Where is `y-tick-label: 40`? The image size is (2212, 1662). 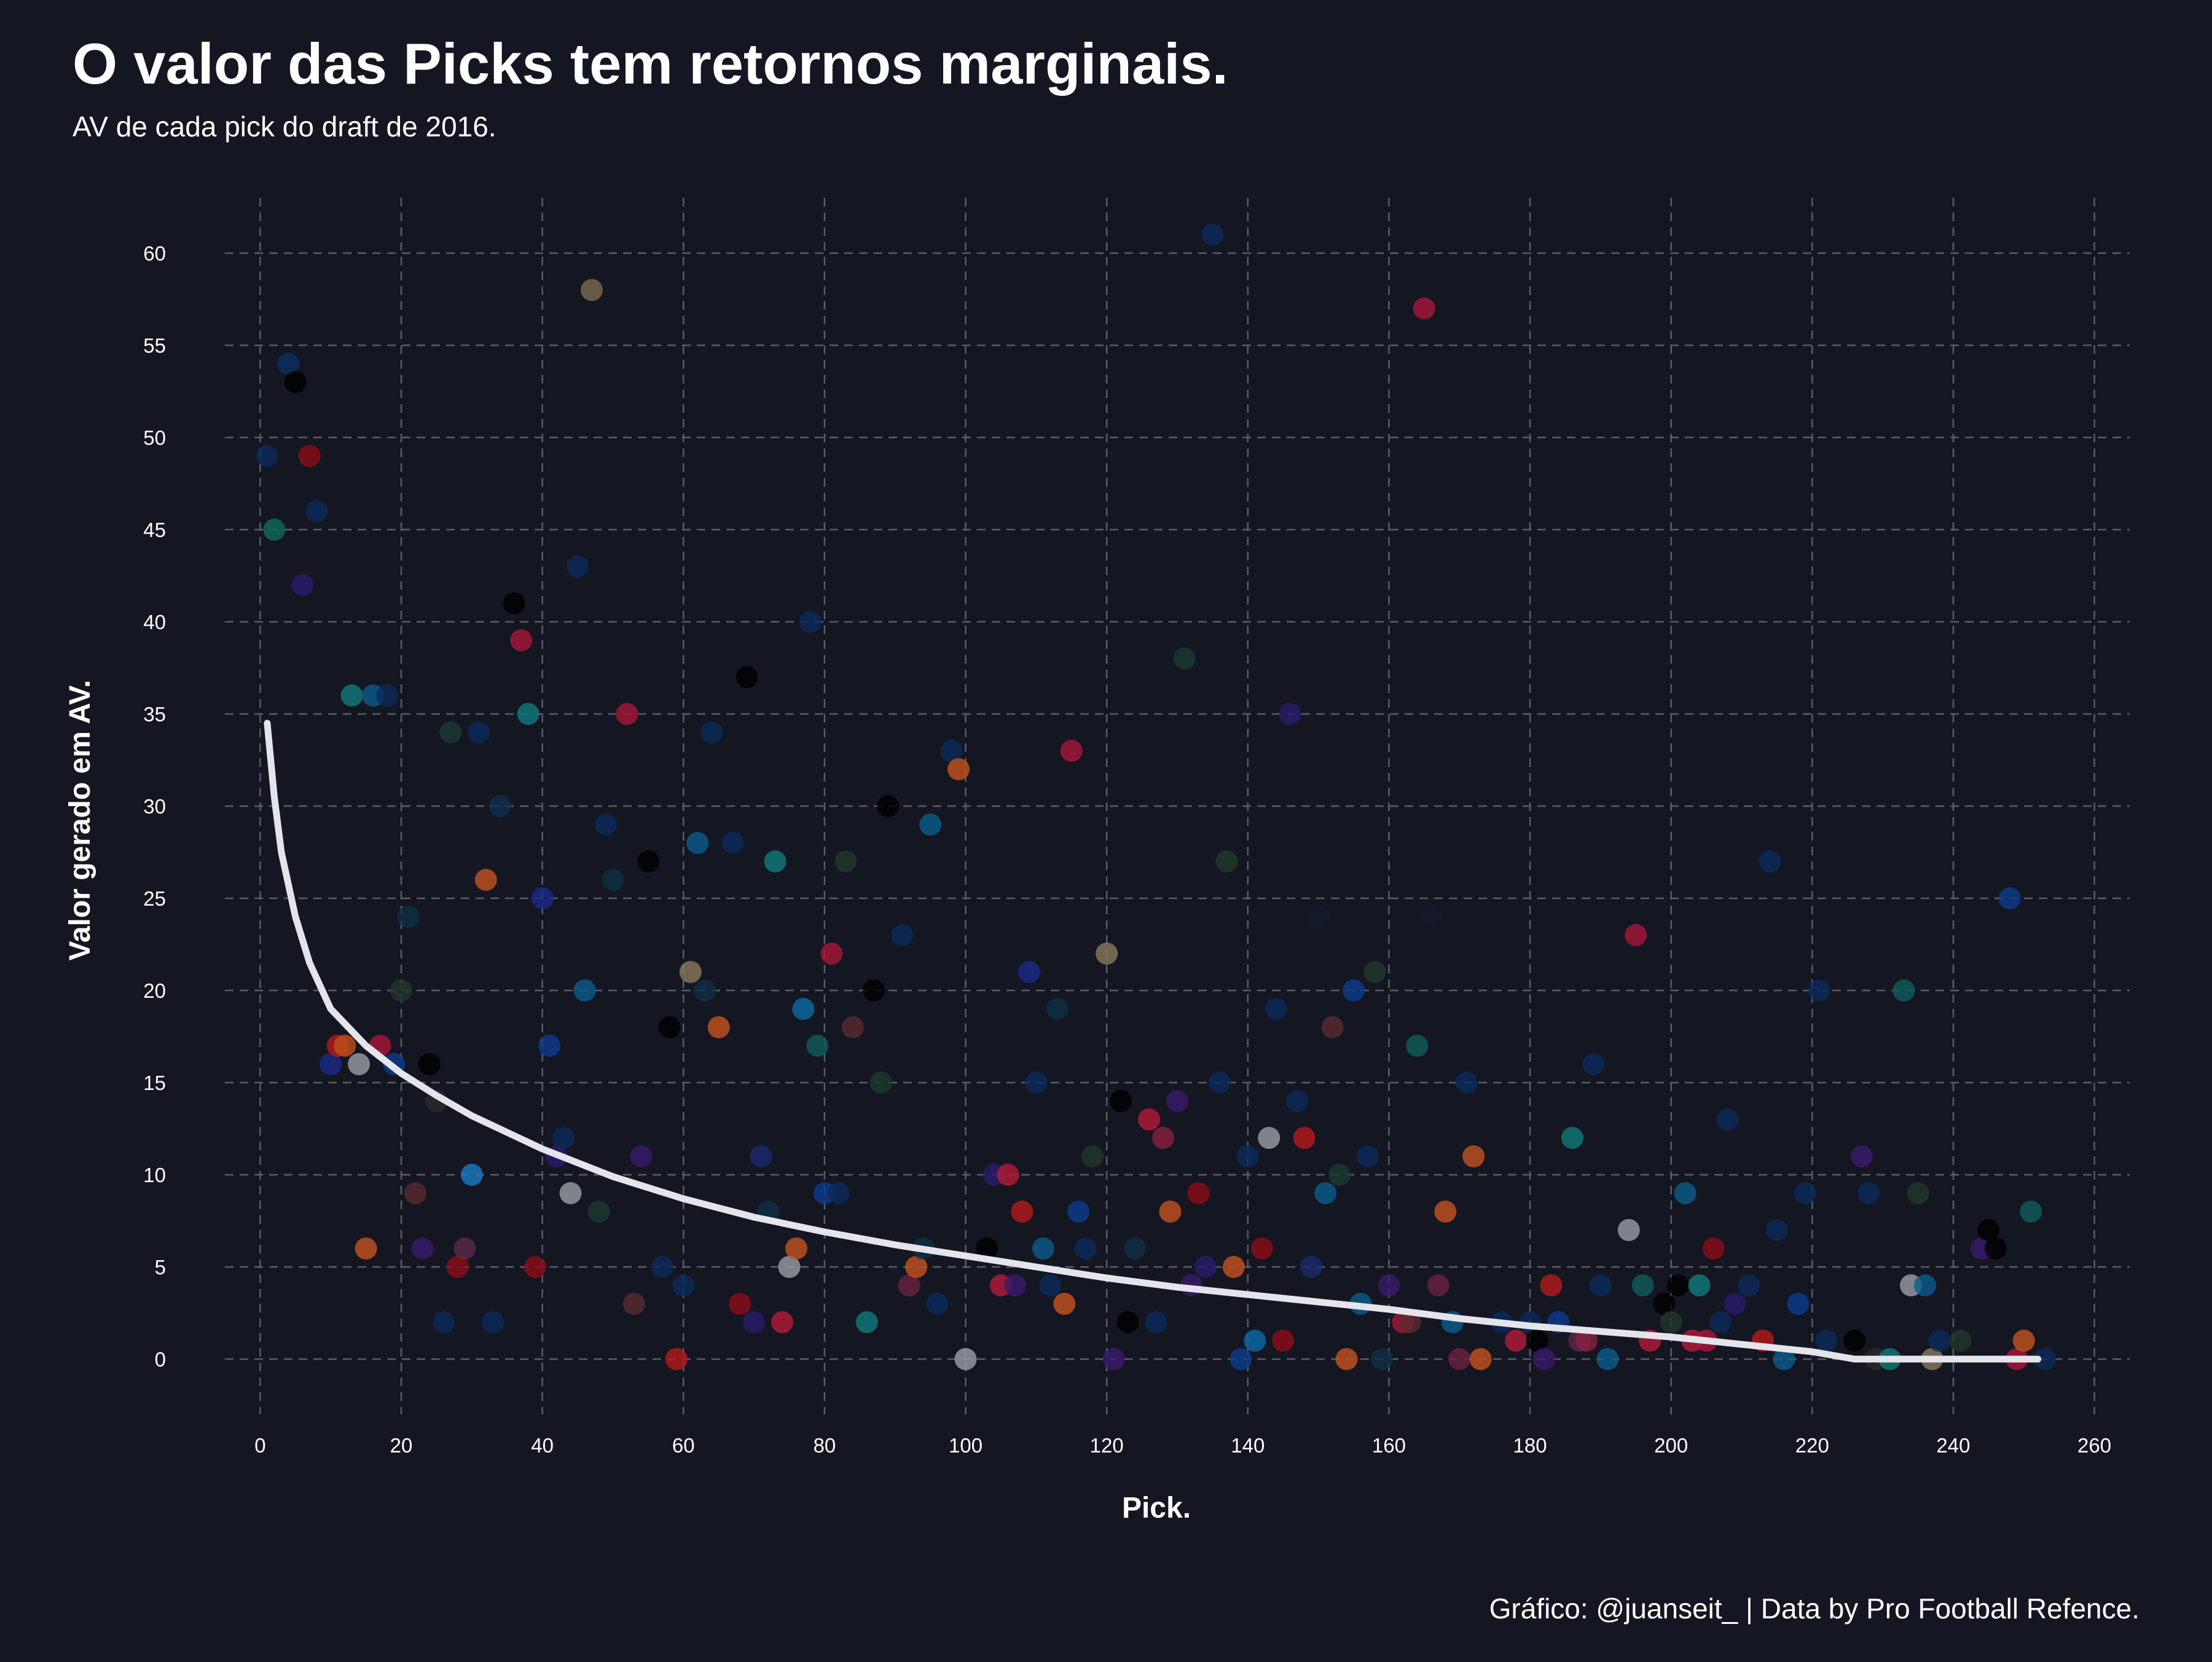
y-tick-label: 40 is located at coordinates (154, 622).